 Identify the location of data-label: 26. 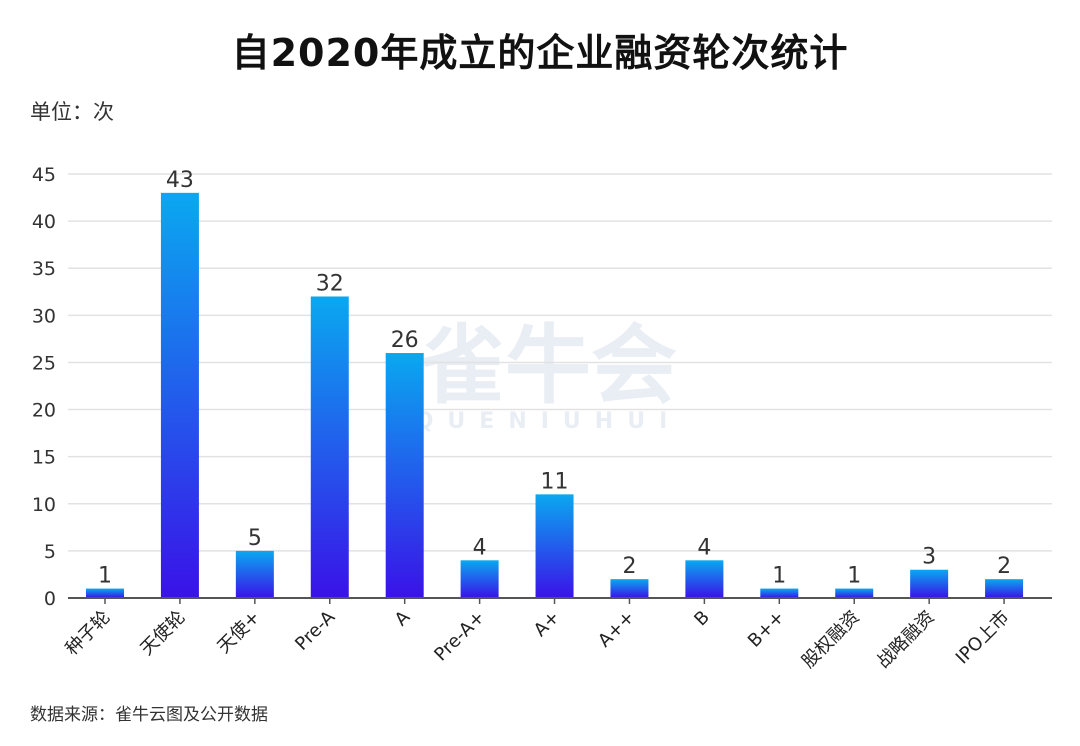
(405, 340).